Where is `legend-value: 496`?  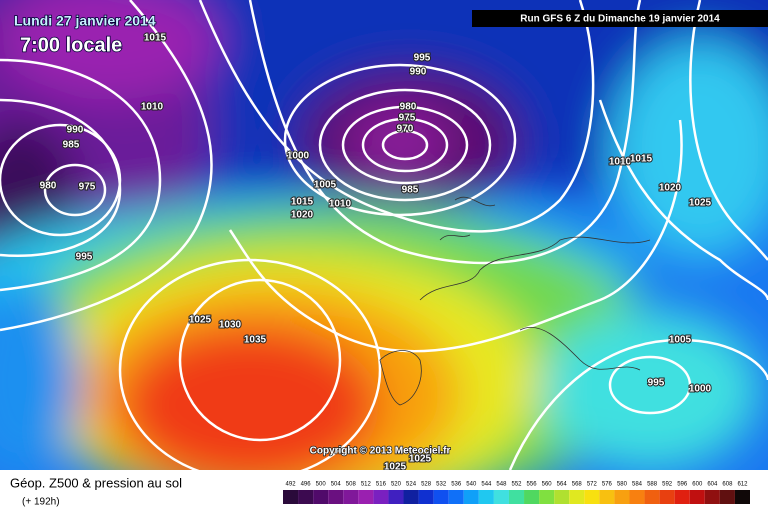
legend-value: 496 is located at coordinates (306, 485).